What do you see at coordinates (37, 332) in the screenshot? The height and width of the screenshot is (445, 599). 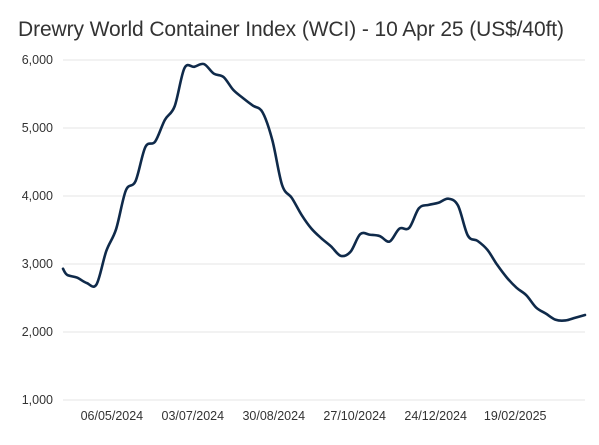 I see `y-tick-label: 2,000` at bounding box center [37, 332].